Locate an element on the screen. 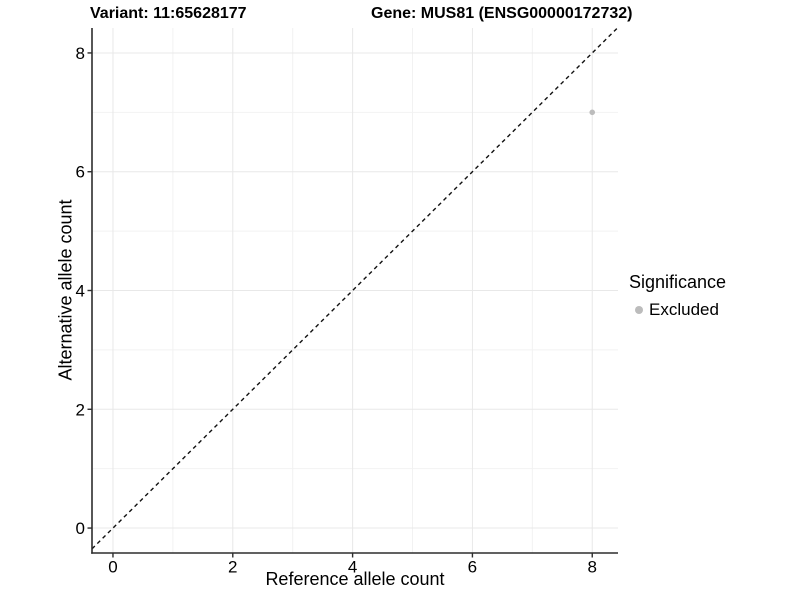  y-axis-title: Alternative allele count is located at coordinates (65, 290).